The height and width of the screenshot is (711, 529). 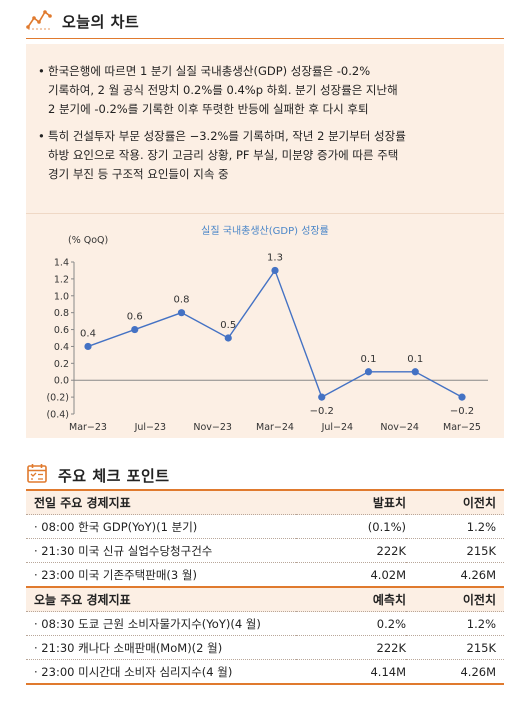 I want to click on table-header-cell: 예측치, so click(x=351, y=599).